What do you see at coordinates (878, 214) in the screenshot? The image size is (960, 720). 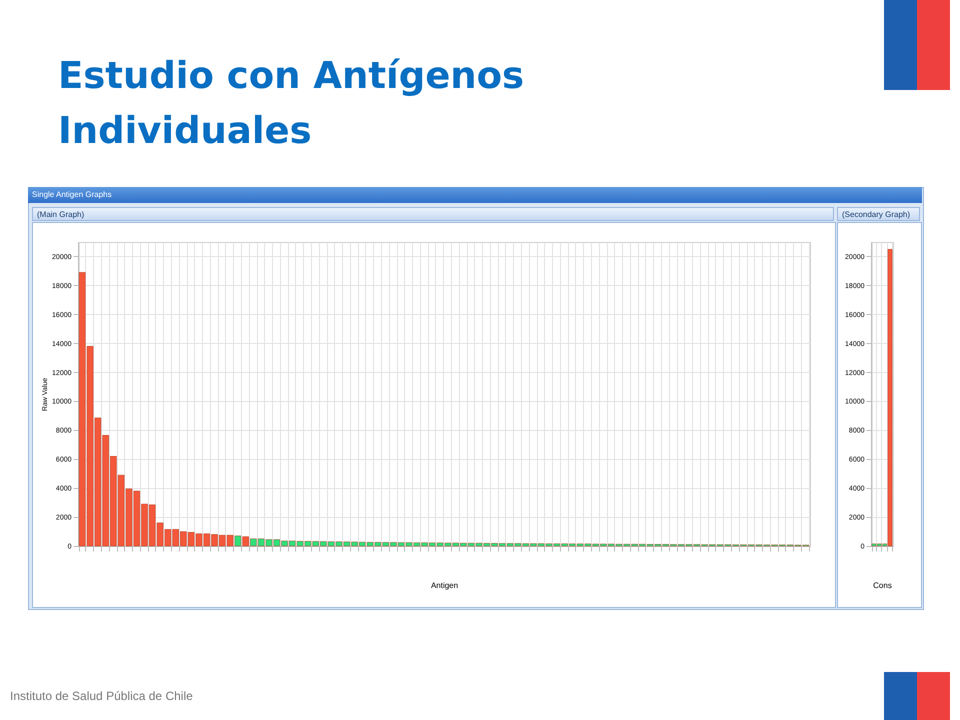 I see `chart-title: (Secondary Graph)` at bounding box center [878, 214].